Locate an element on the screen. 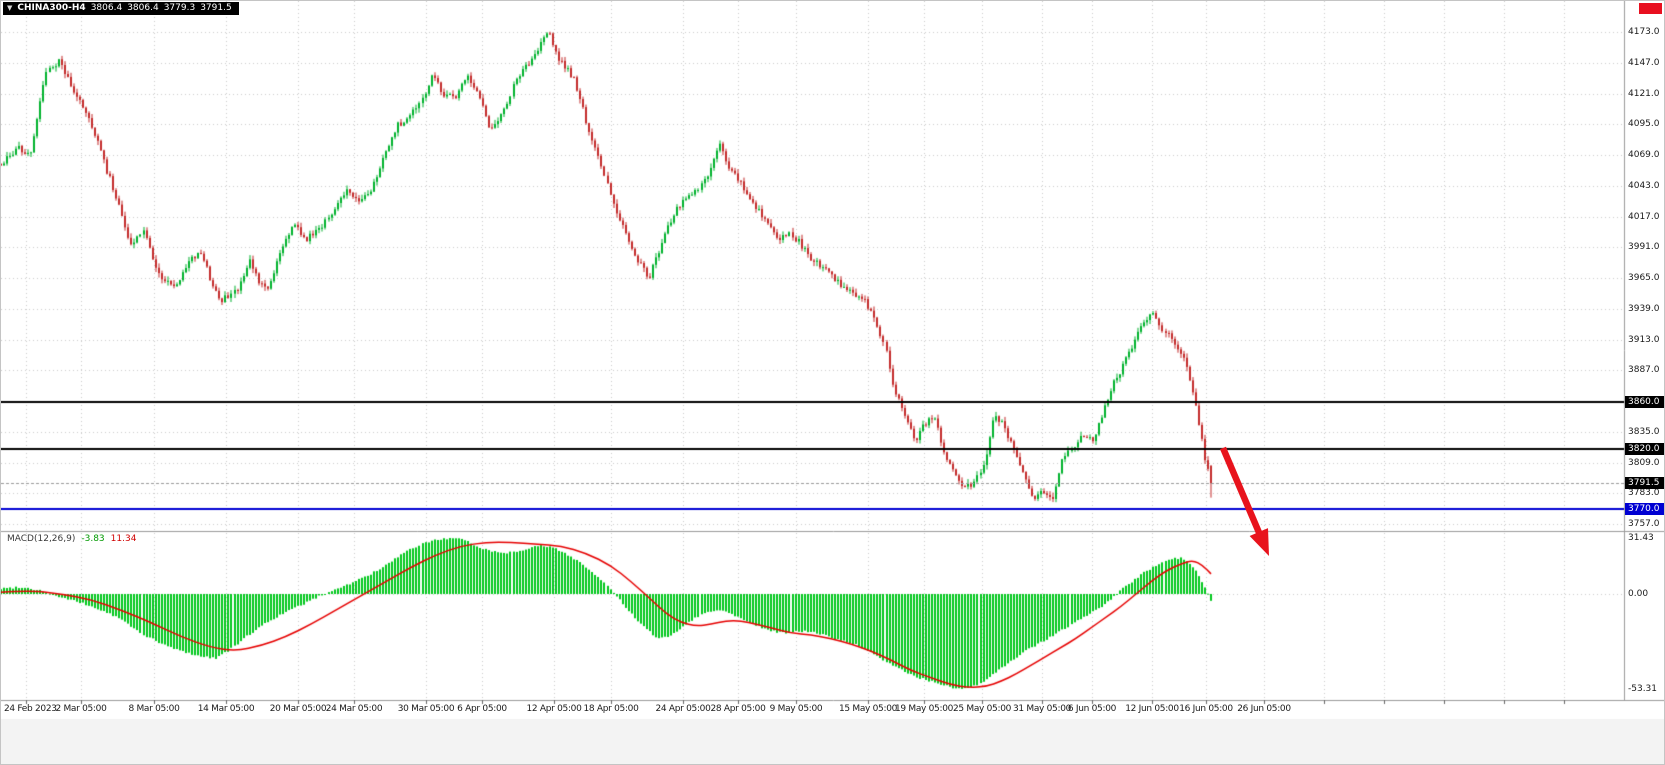  ohlc-close-value: 3791.5 is located at coordinates (216, 8).